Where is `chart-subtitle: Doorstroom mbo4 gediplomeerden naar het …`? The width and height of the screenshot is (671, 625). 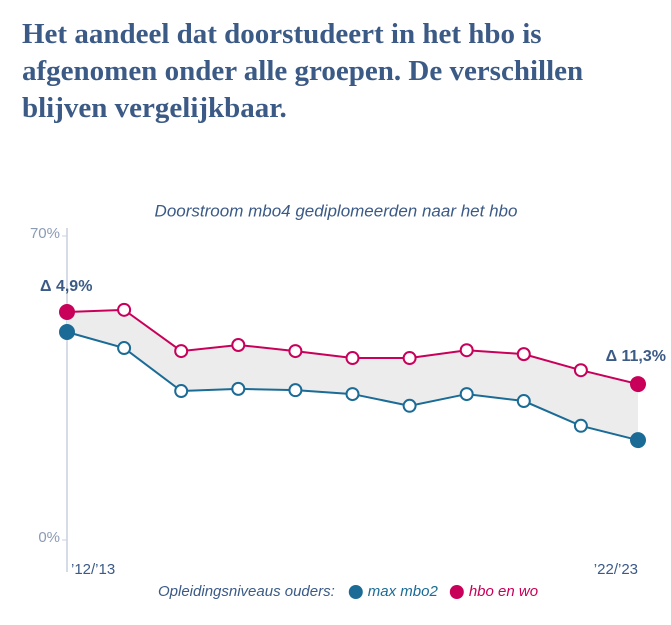
chart-subtitle: Doorstroom mbo4 gediplomeerden naar het … is located at coordinates (336, 210).